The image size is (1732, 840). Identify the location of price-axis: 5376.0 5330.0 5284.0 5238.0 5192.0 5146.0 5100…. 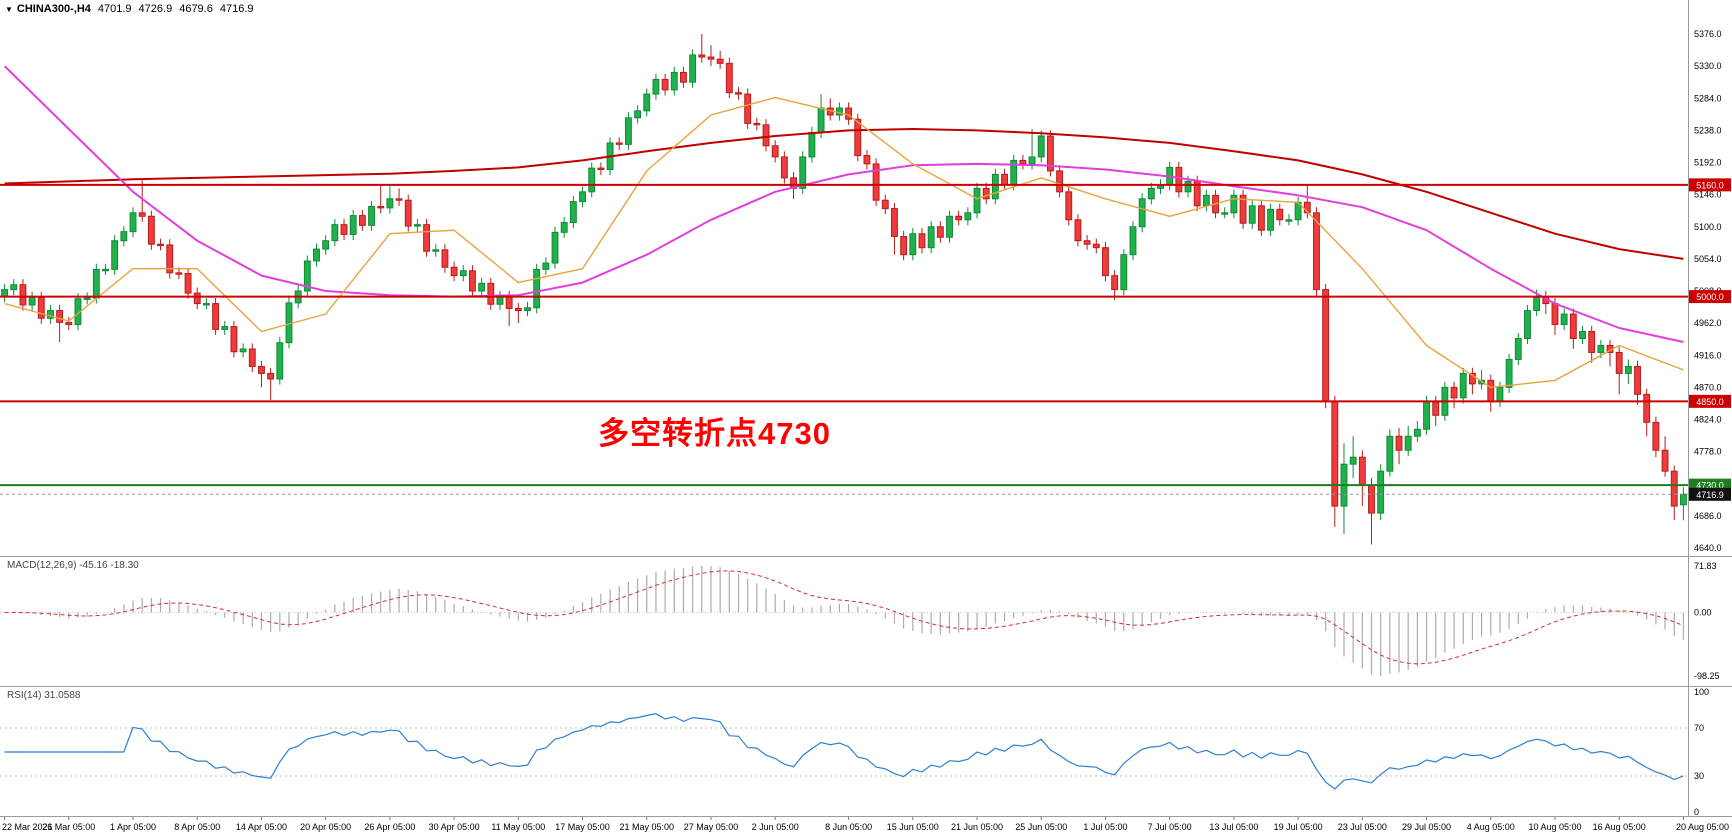
(1710, 291).